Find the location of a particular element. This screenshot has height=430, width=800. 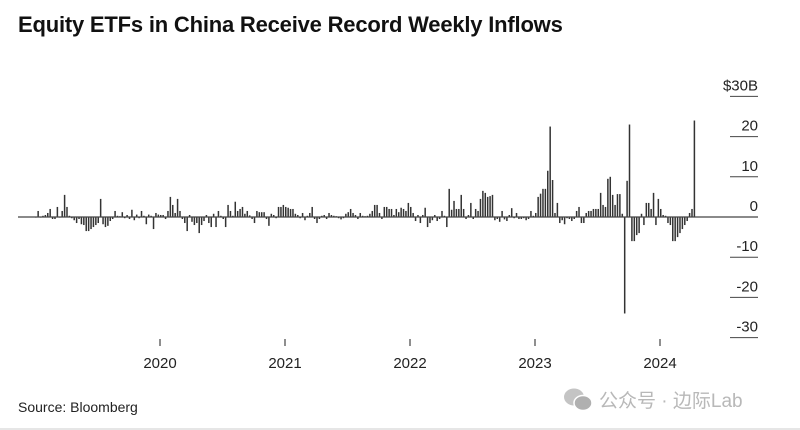

bottom-border is located at coordinates (400, 429).